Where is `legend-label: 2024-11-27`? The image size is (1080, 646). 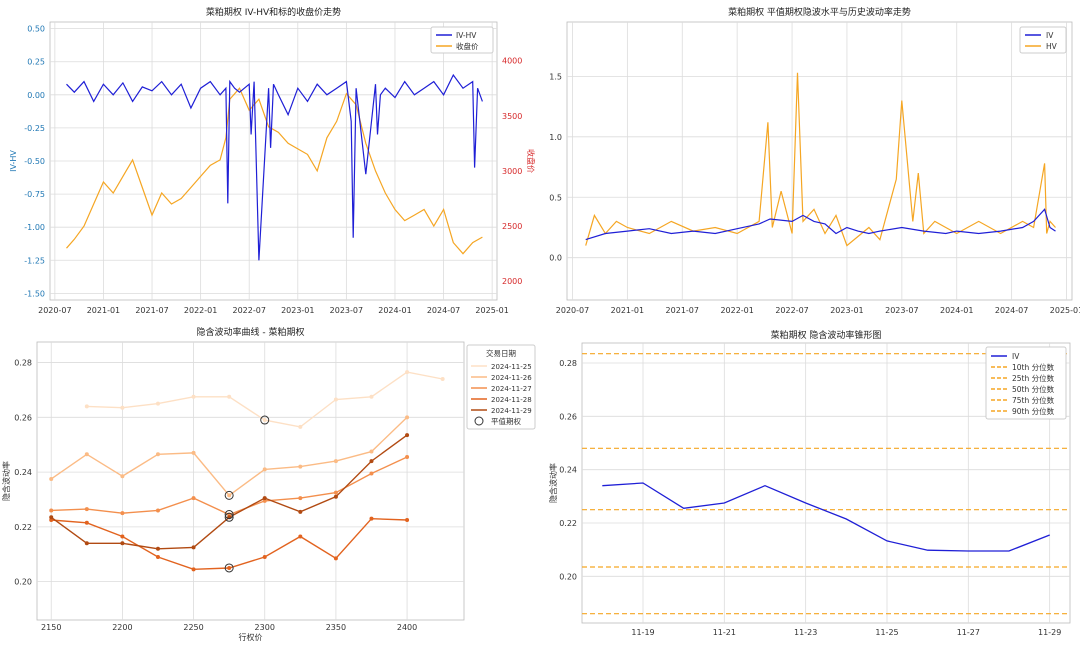
legend-label: 2024-11-27 is located at coordinates (511, 389).